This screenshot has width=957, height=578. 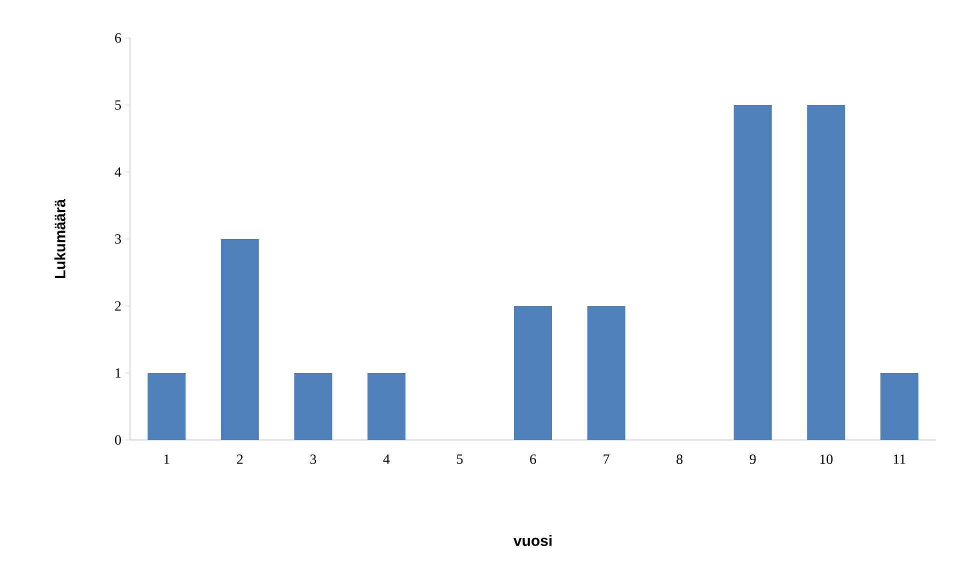 What do you see at coordinates (460, 459) in the screenshot?
I see `x-tick-label: 5` at bounding box center [460, 459].